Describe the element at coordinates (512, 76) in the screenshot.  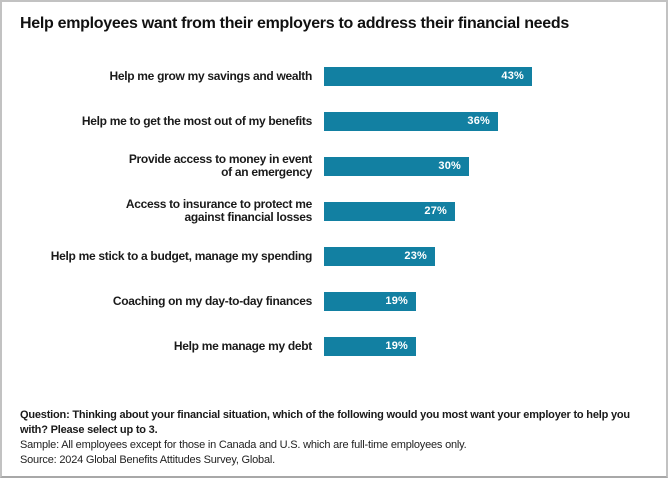
I see `bar-value-label: 43%` at that location.